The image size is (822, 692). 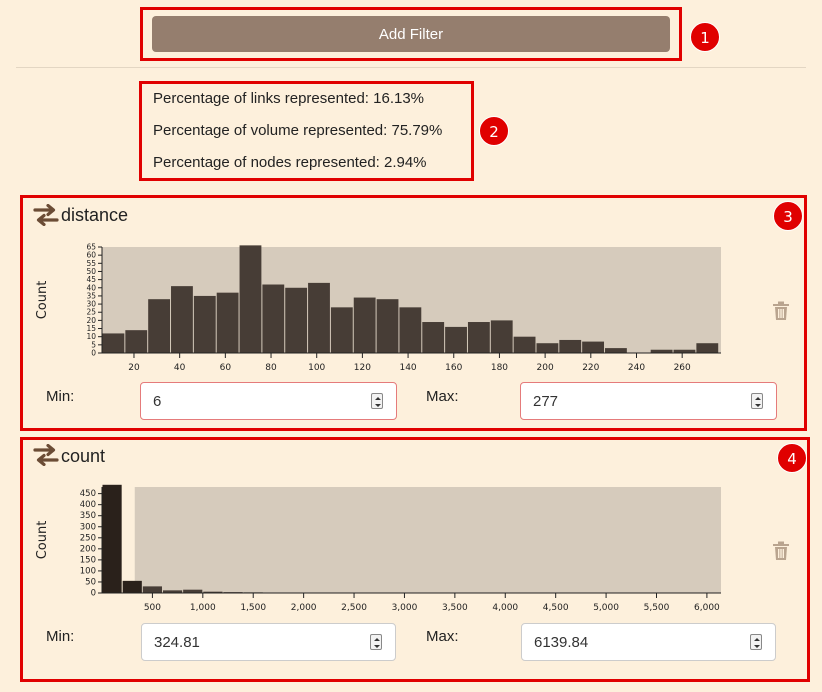 What do you see at coordinates (88, 538) in the screenshot?
I see `count-y-tick-label: 250` at bounding box center [88, 538].